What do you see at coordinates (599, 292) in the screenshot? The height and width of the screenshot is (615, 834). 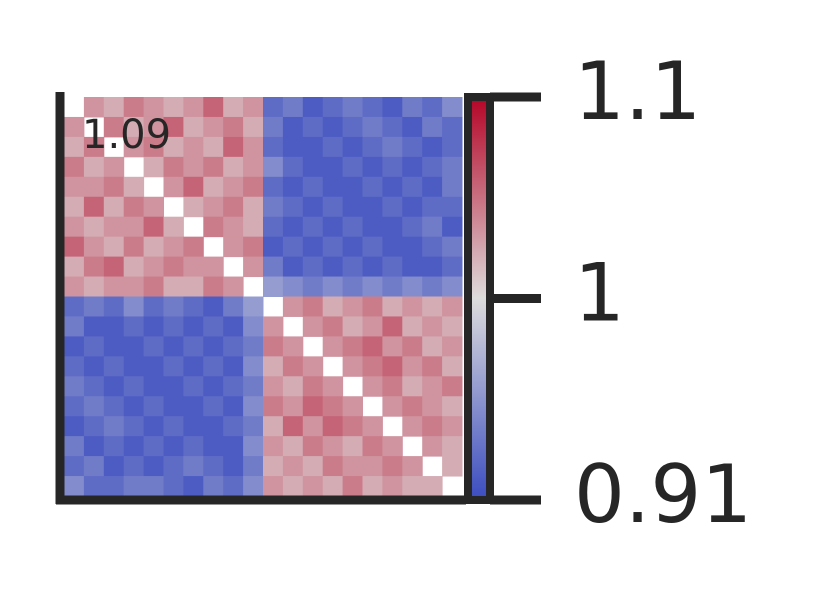 I see `colorbar-tick-label: 1` at bounding box center [599, 292].